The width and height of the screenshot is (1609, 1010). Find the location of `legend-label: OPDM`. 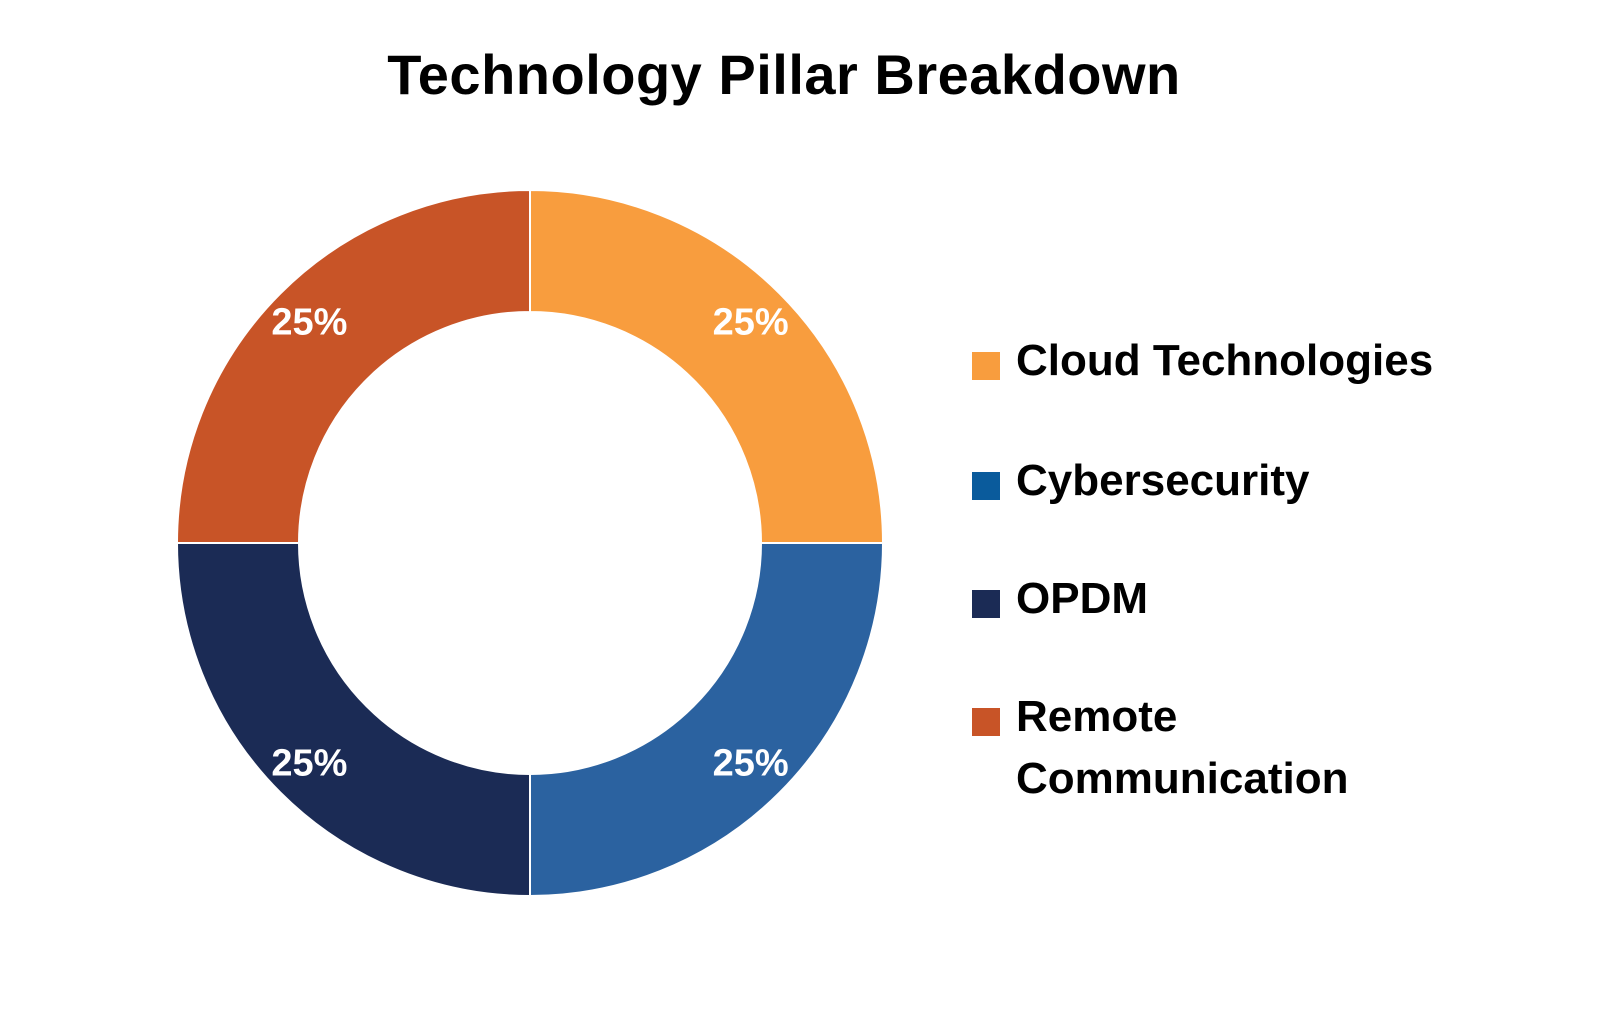

legend-label: OPDM is located at coordinates (1082, 598).